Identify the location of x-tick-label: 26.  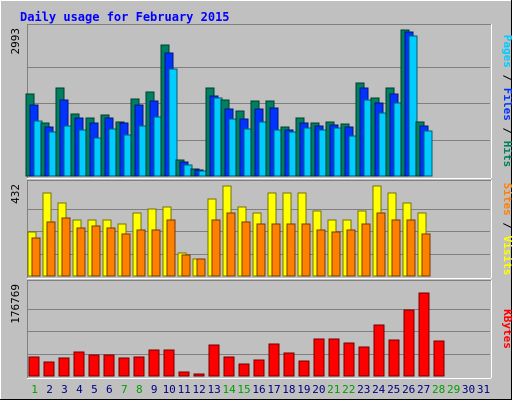
(408, 389).